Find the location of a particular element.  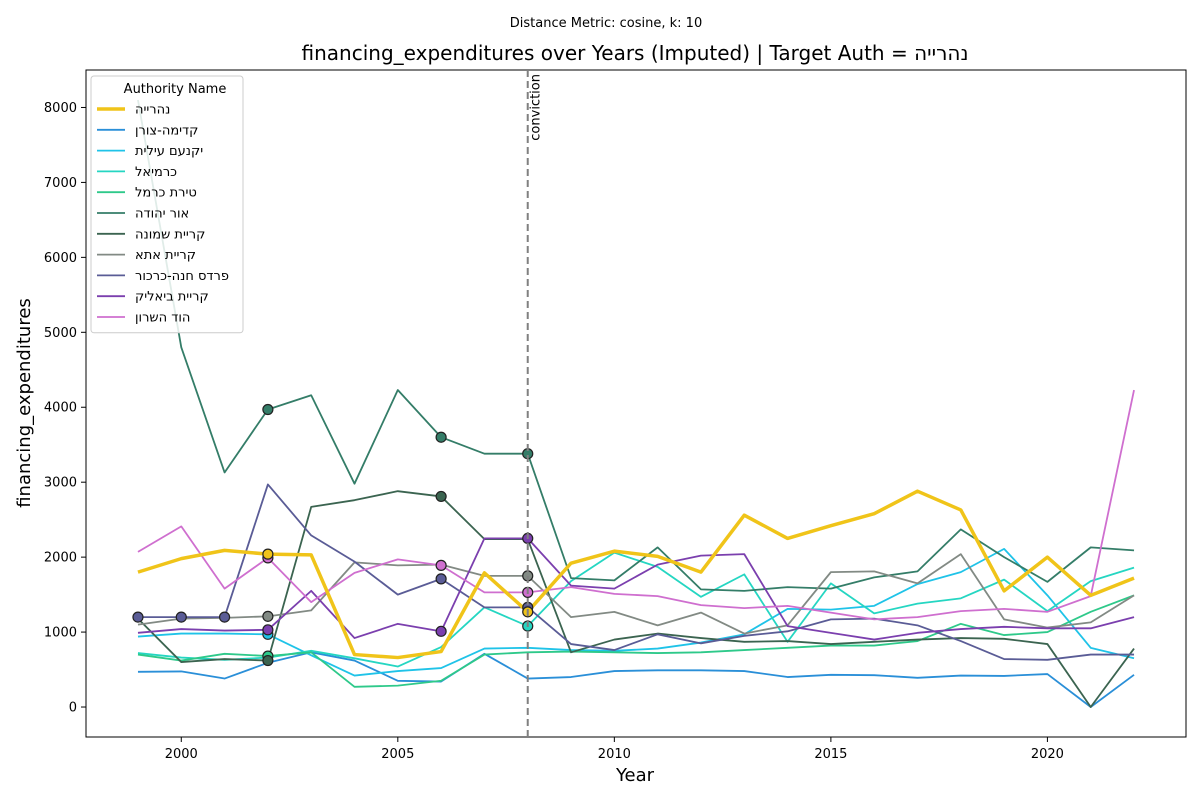

legend-label: טירת כרמל is located at coordinates (166, 193).